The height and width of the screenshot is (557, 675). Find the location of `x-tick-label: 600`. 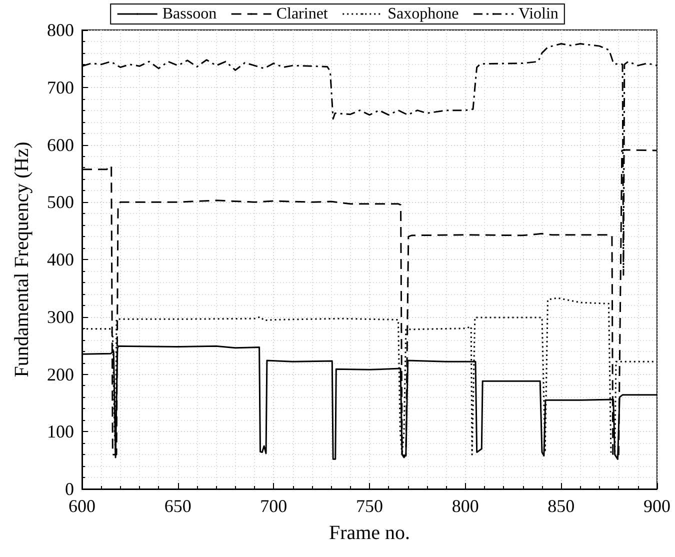

x-tick-label: 600 is located at coordinates (82, 506).